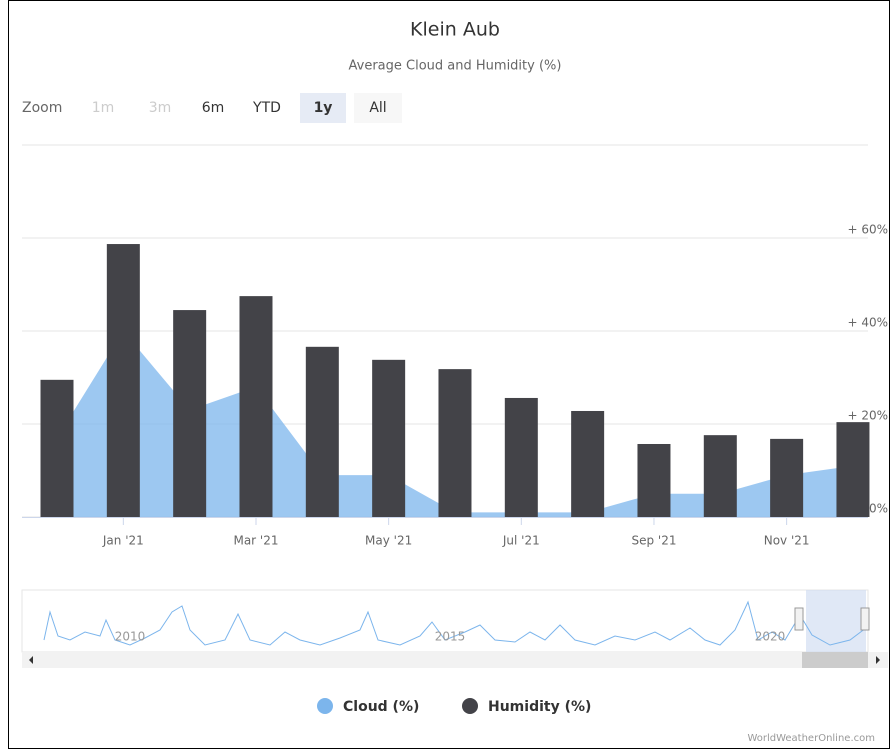 The image size is (894, 749). I want to click on navigator-selection, so click(836, 621).